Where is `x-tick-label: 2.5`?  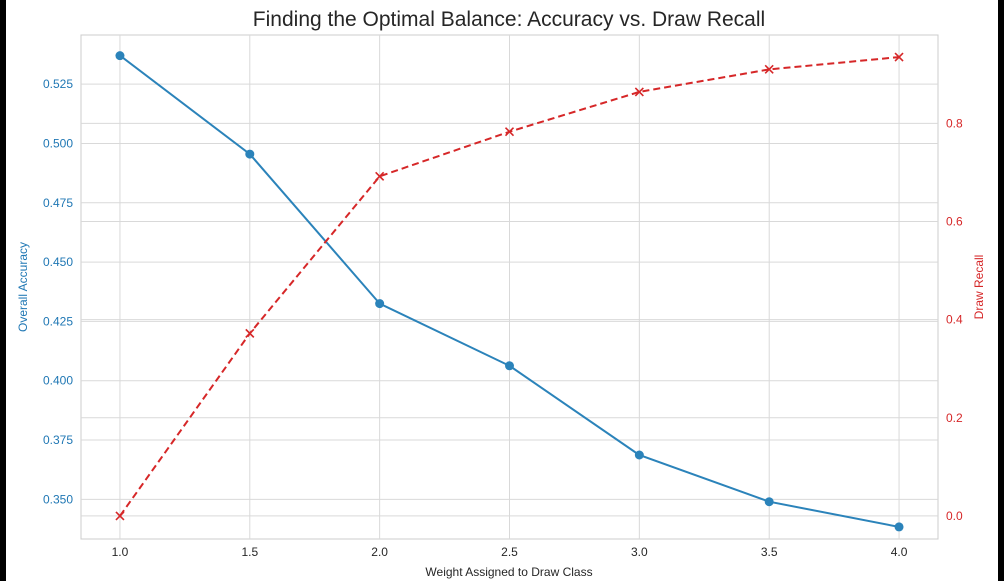 x-tick-label: 2.5 is located at coordinates (509, 552).